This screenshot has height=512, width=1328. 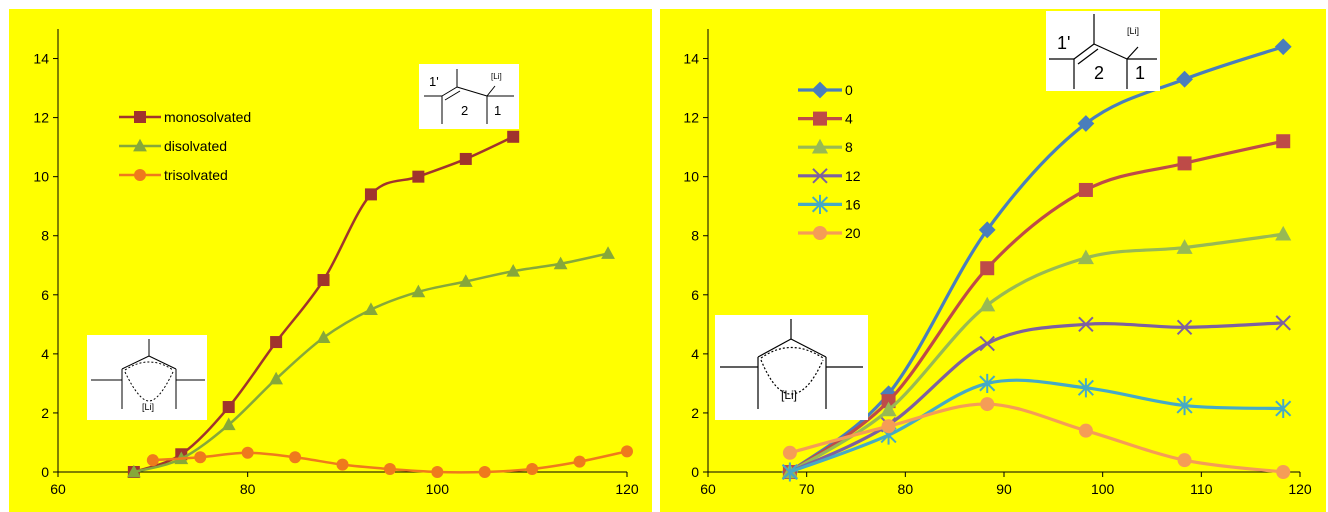 What do you see at coordinates (849, 90) in the screenshot?
I see `legend-label: 0` at bounding box center [849, 90].